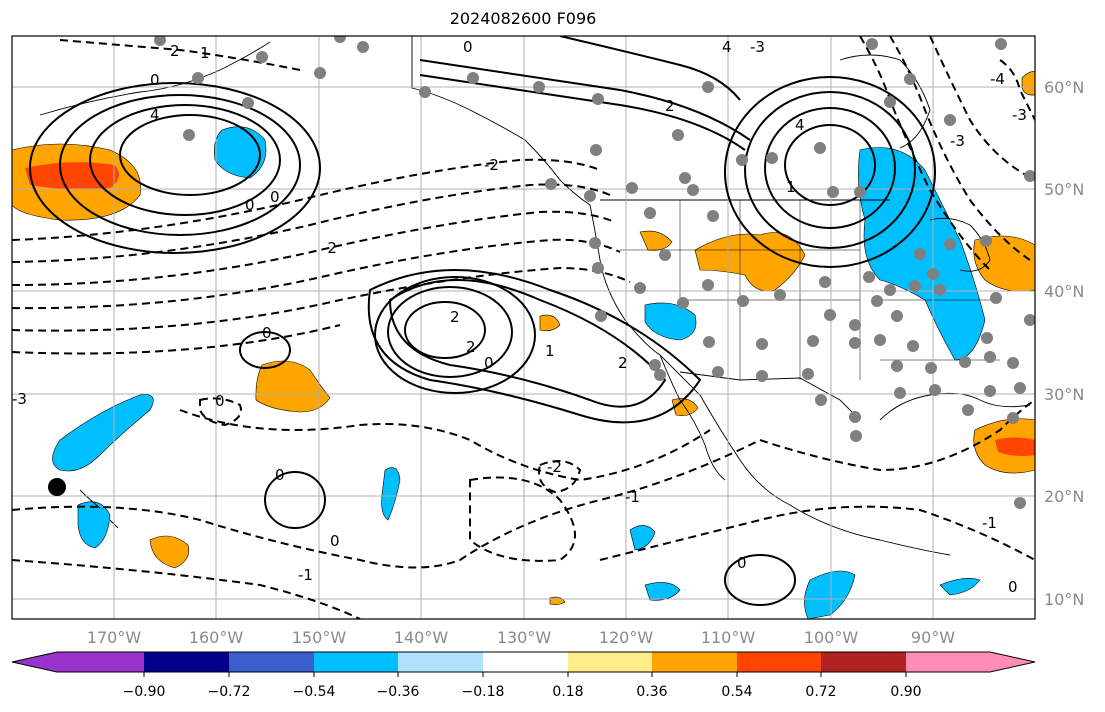  What do you see at coordinates (1064, 394) in the screenshot?
I see `lat-label: 30°N` at bounding box center [1064, 394].